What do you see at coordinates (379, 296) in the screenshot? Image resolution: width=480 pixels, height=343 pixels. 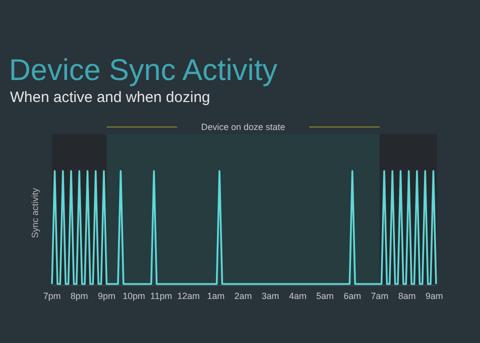 I see `x-tick-label: 7am` at bounding box center [379, 296].